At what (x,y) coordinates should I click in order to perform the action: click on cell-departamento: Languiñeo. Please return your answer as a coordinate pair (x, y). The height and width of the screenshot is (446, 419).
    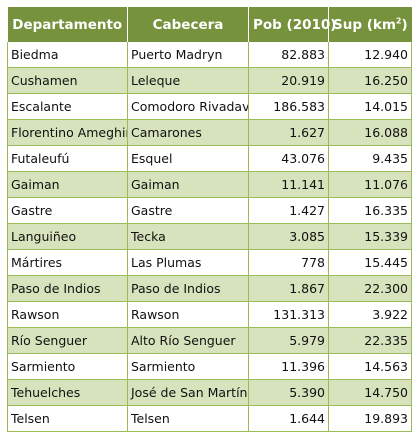
    Looking at the image, I should click on (67, 236).